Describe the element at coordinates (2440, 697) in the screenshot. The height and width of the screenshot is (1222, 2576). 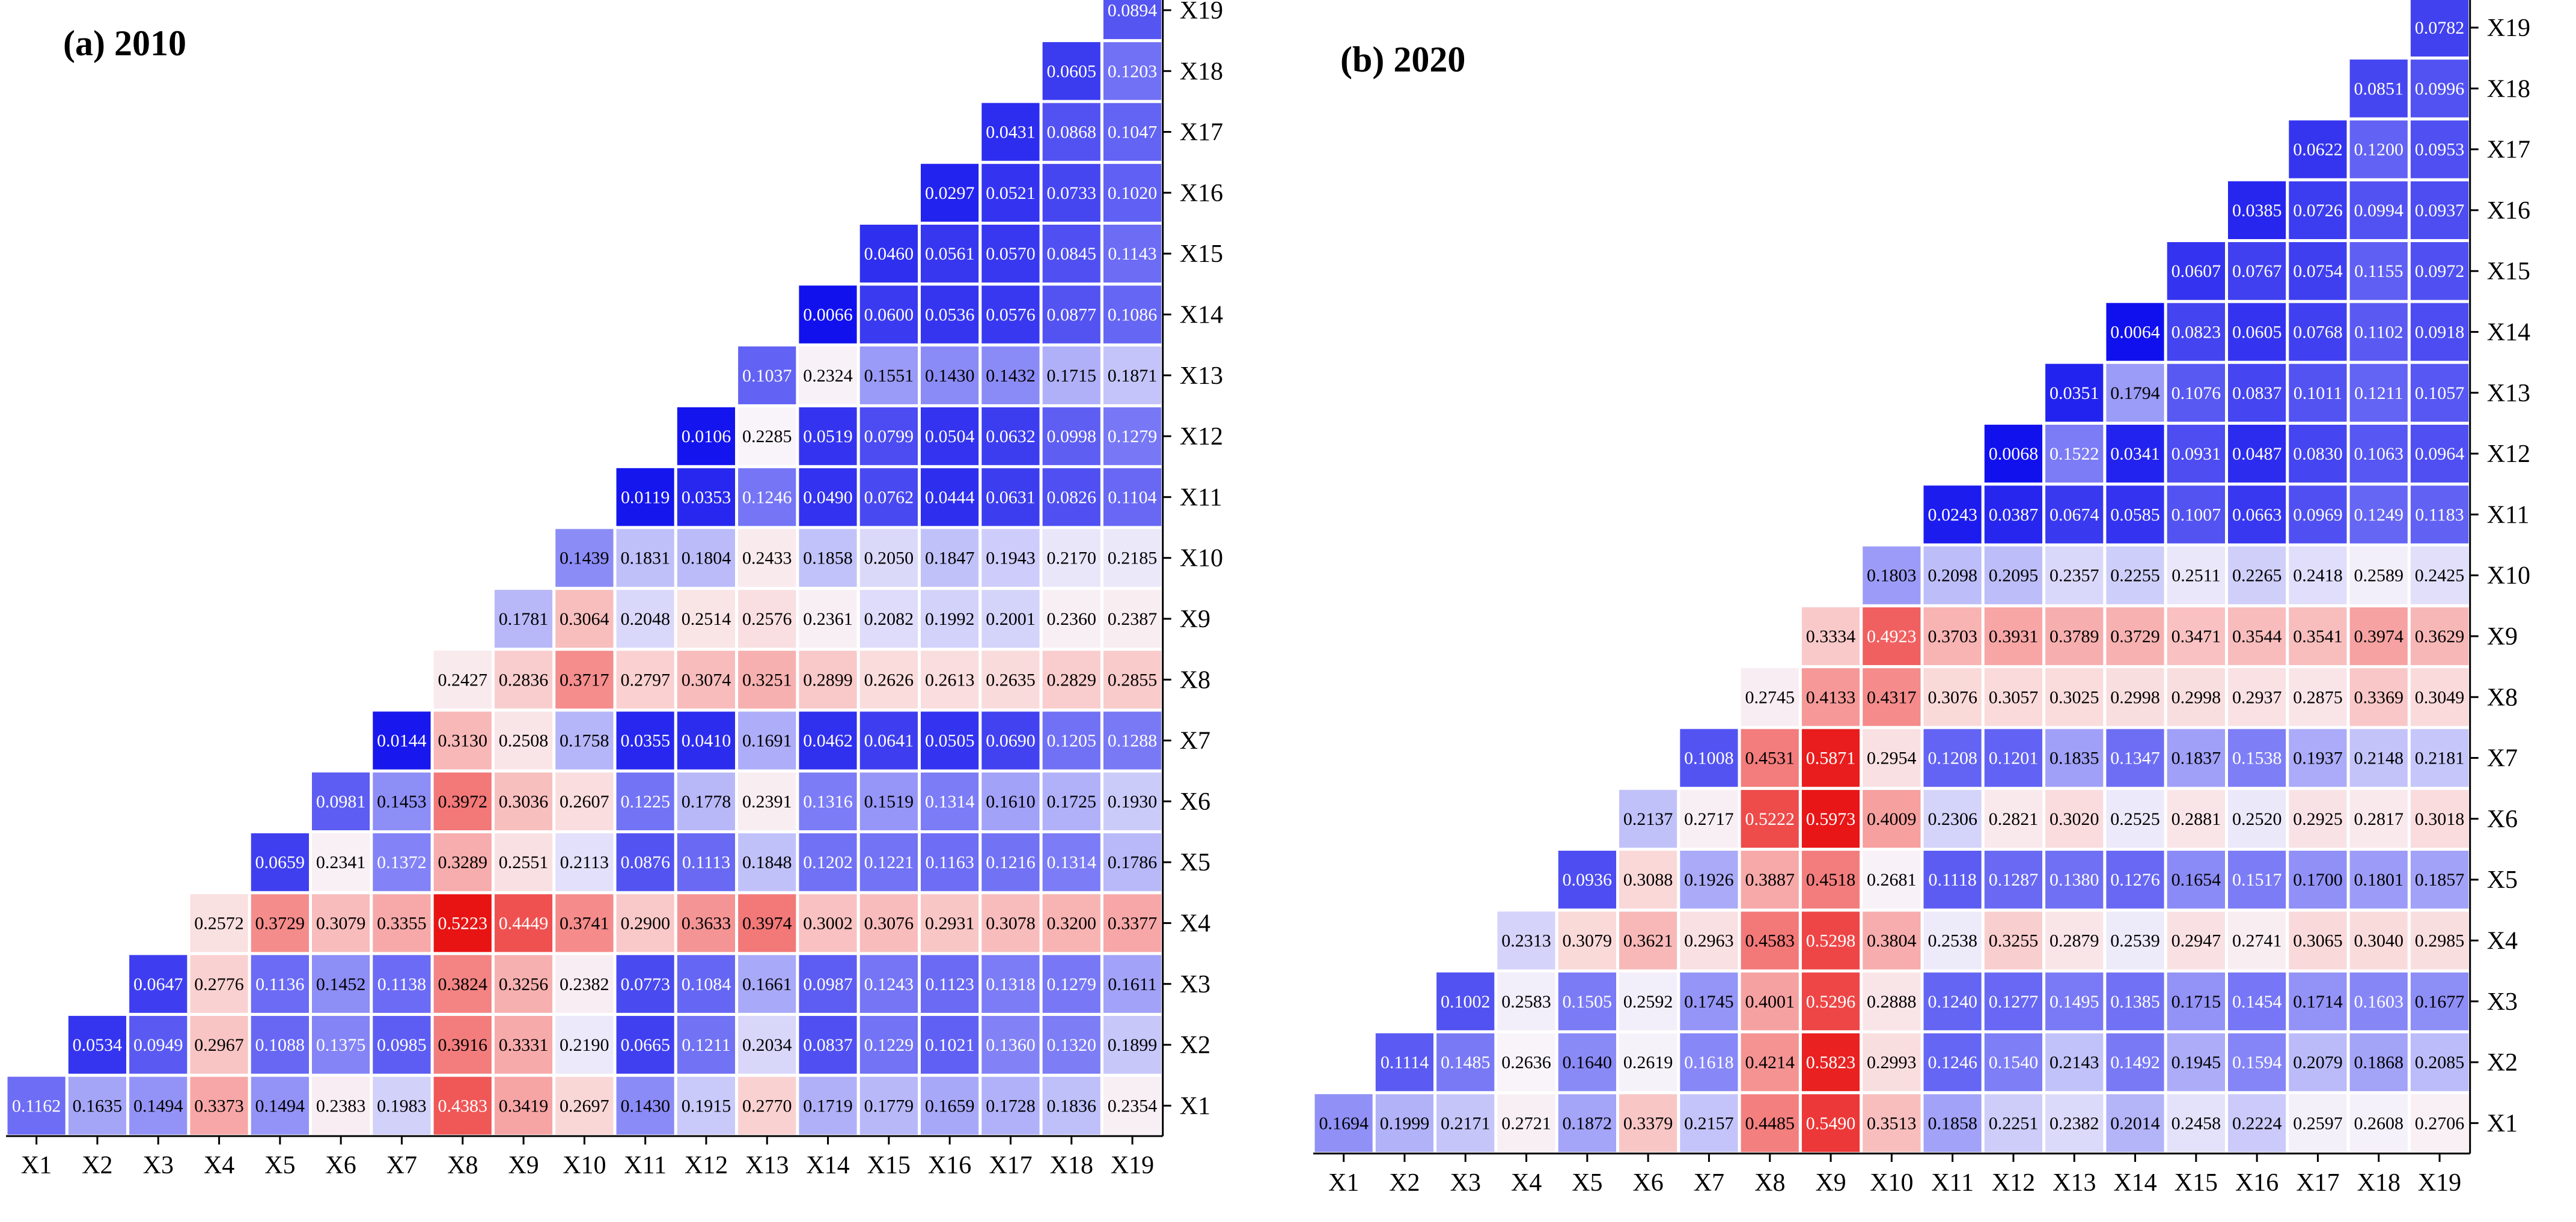
I see `heatmap-cell-value: 0.3049` at that location.